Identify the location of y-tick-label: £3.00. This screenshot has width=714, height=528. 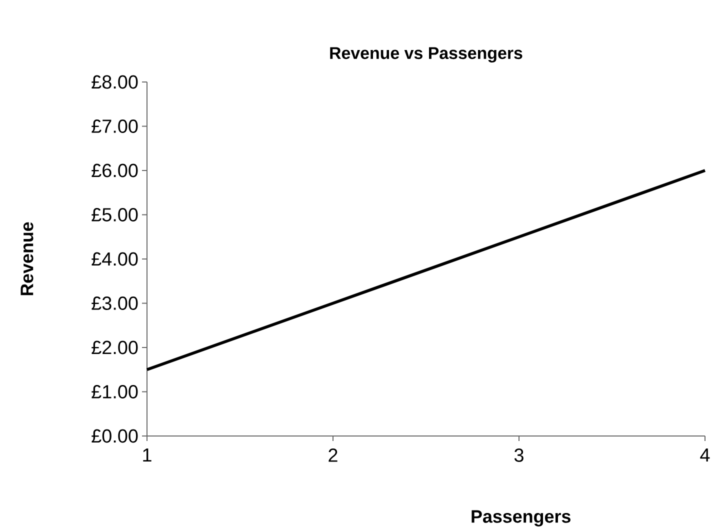
(115, 303).